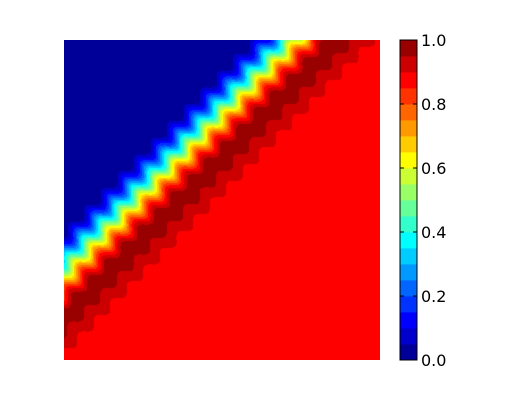 This screenshot has height=400, width=509. I want to click on colorbar-tick-label: 0.4, so click(433, 232).